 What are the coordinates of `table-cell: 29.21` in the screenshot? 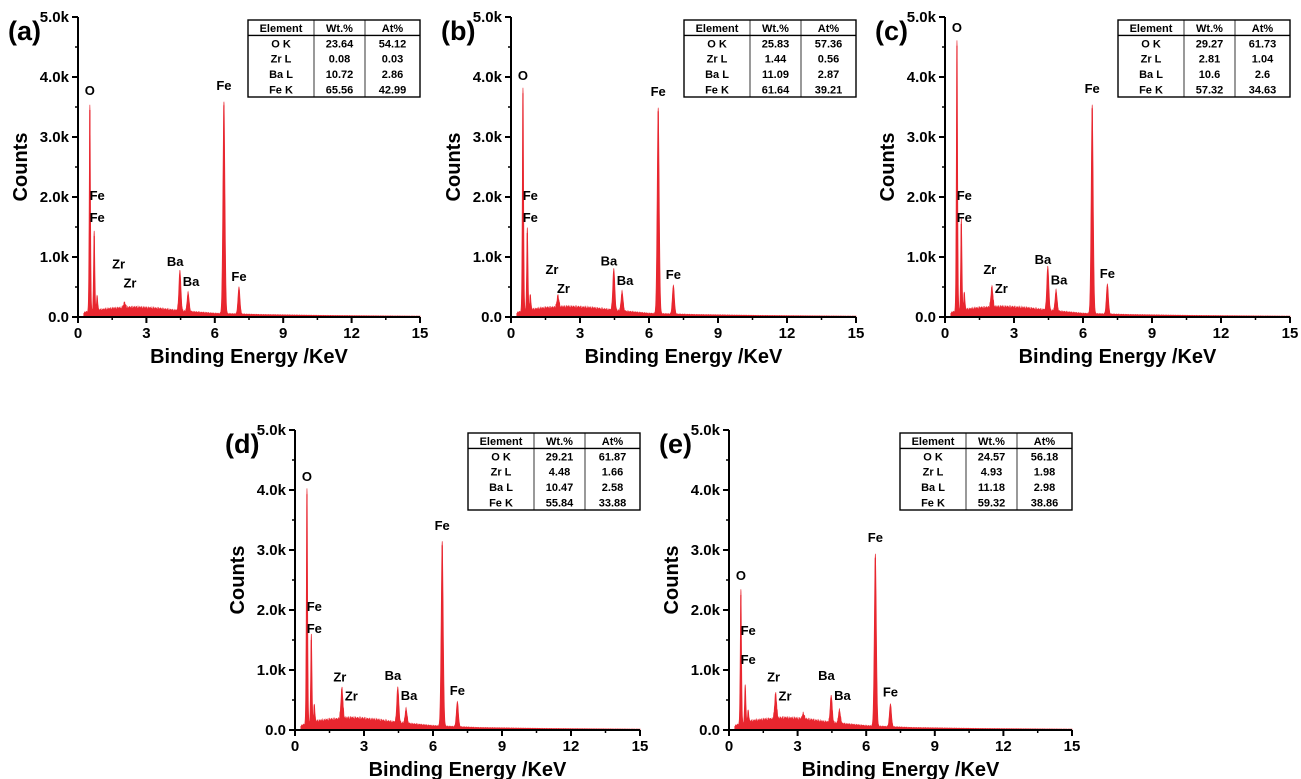 It's located at (560, 457).